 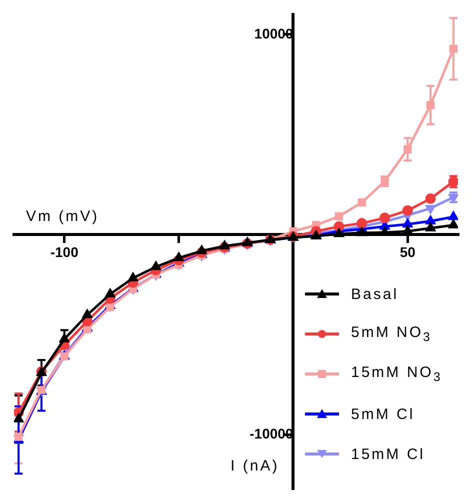 I want to click on x-axis-title: Vm (mV), so click(x=63, y=217).